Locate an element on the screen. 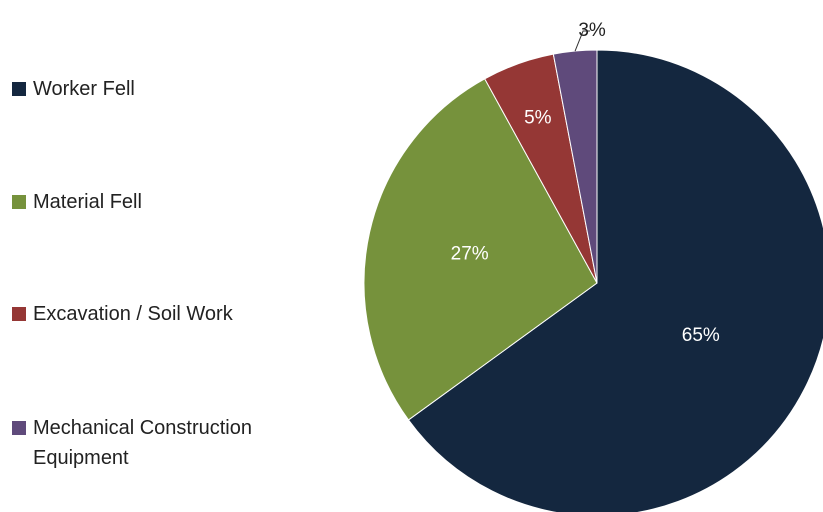  pie-slice is located at coordinates (575, 166).